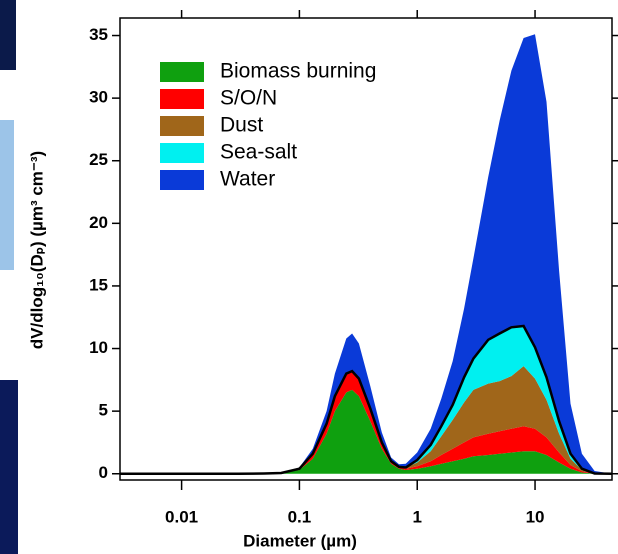 This screenshot has height=554, width=618. I want to click on y-tick-label: 5, so click(103, 410).